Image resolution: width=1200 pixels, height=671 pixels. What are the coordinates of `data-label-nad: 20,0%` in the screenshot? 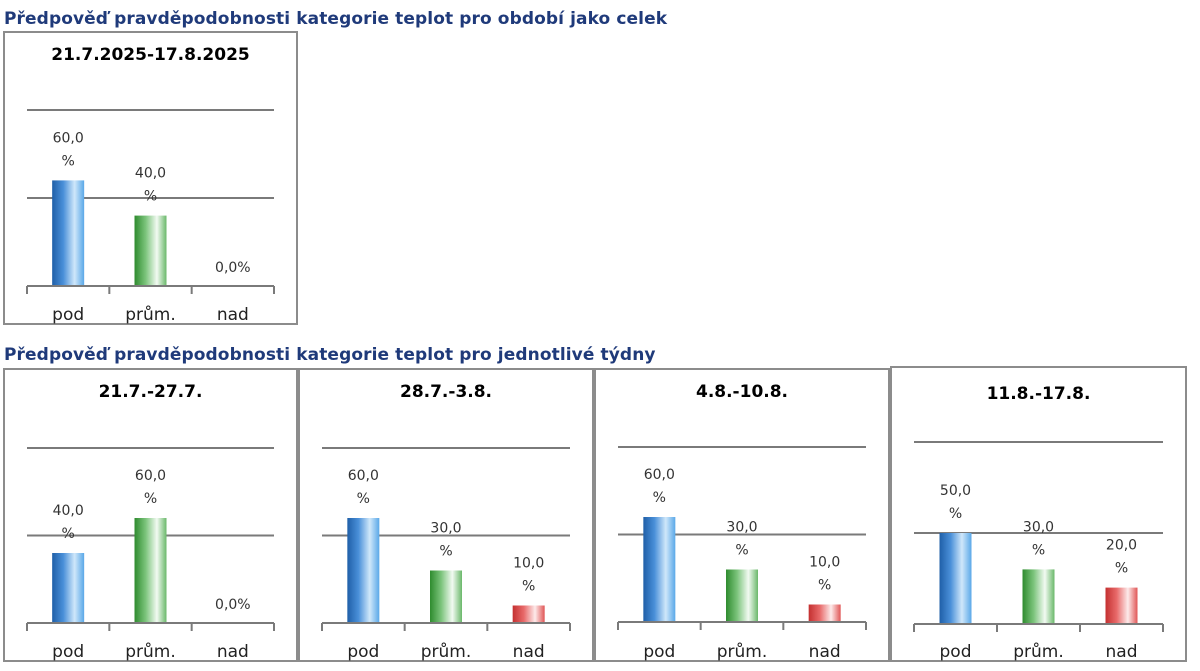 It's located at (1121, 557).